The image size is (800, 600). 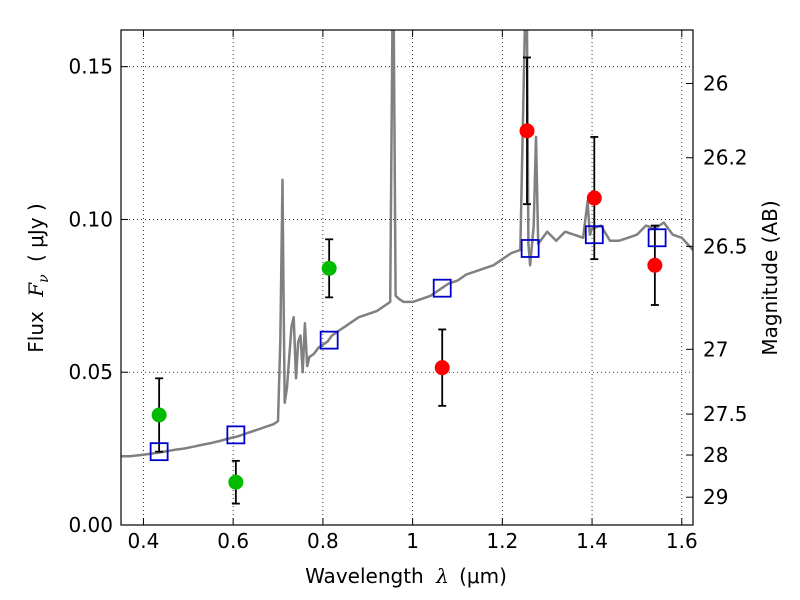 I want to click on y2-tick-label: 26, so click(x=715, y=83).